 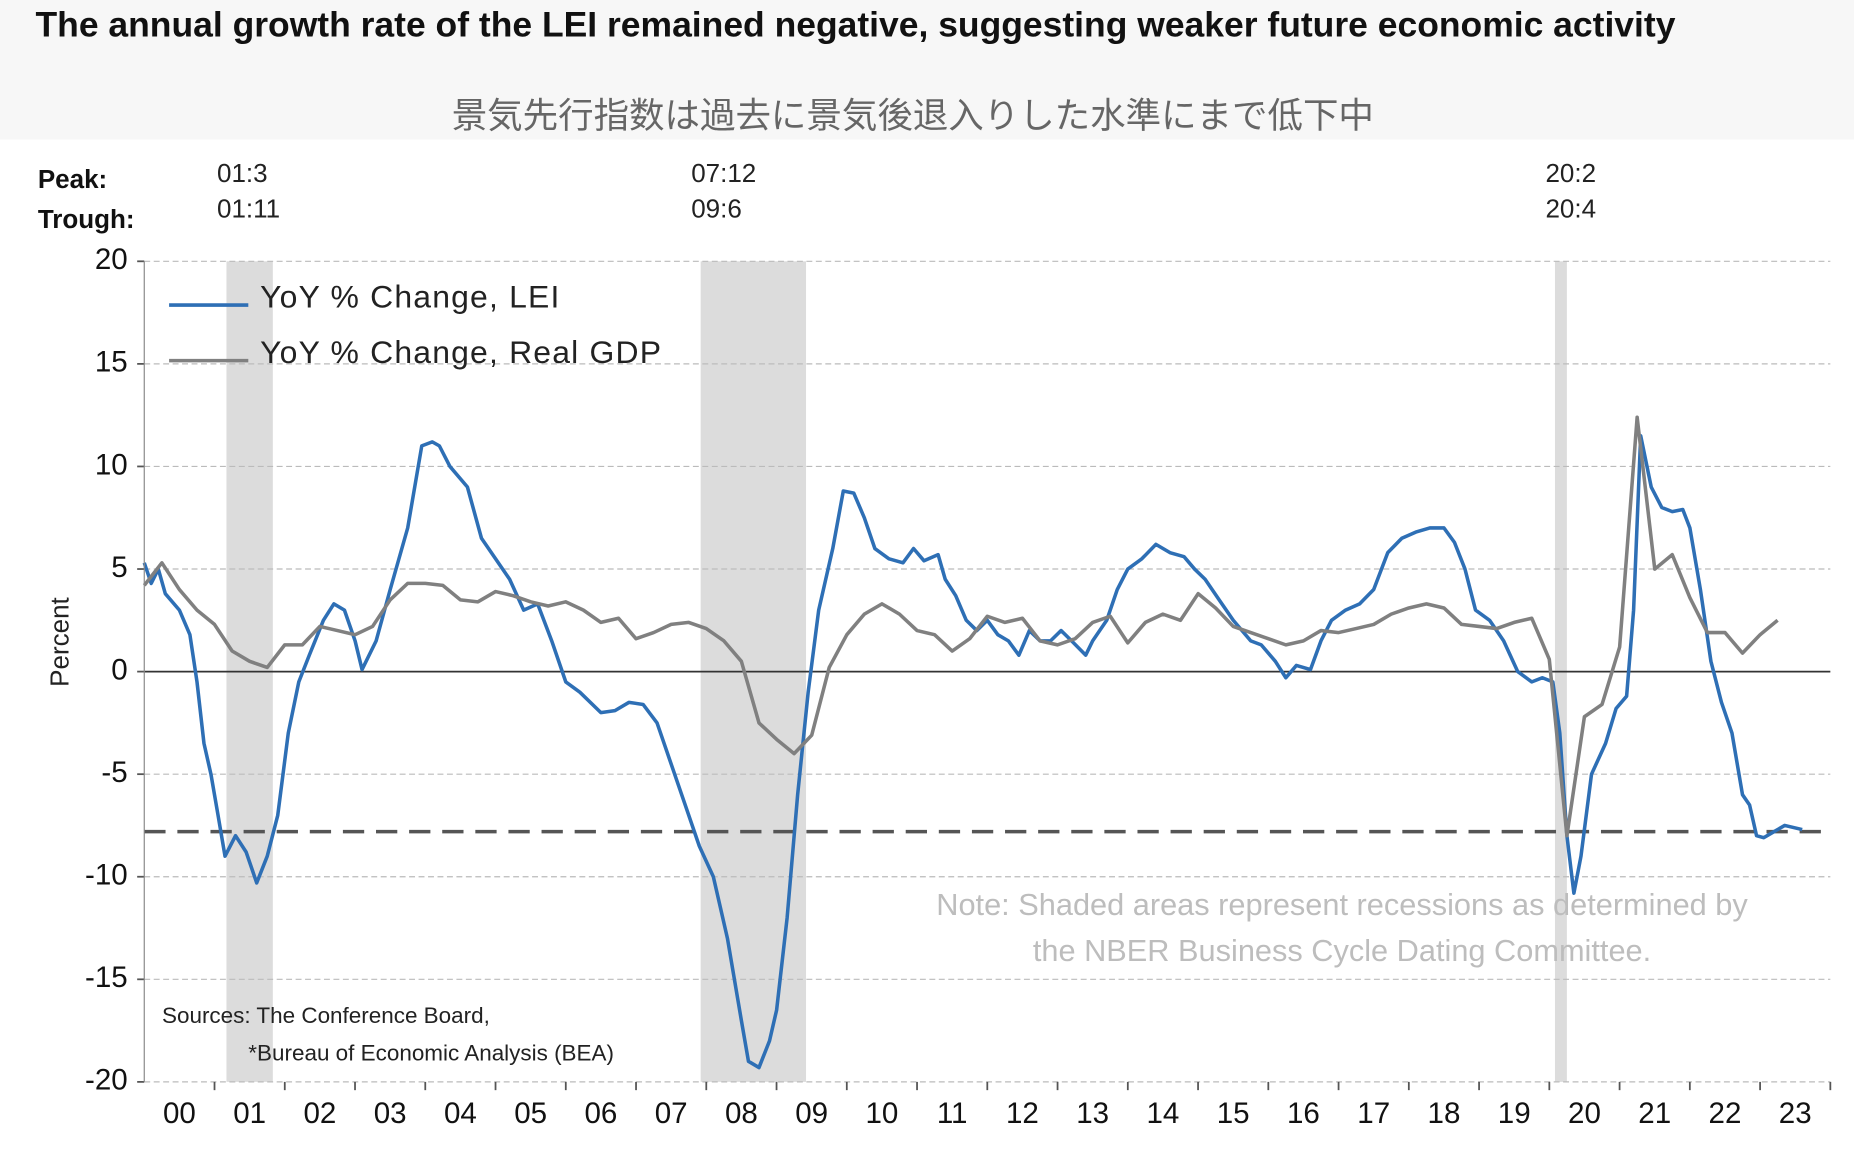 I want to click on source: *Bureau of Economic Analysis (BEA), so click(x=431, y=1053).